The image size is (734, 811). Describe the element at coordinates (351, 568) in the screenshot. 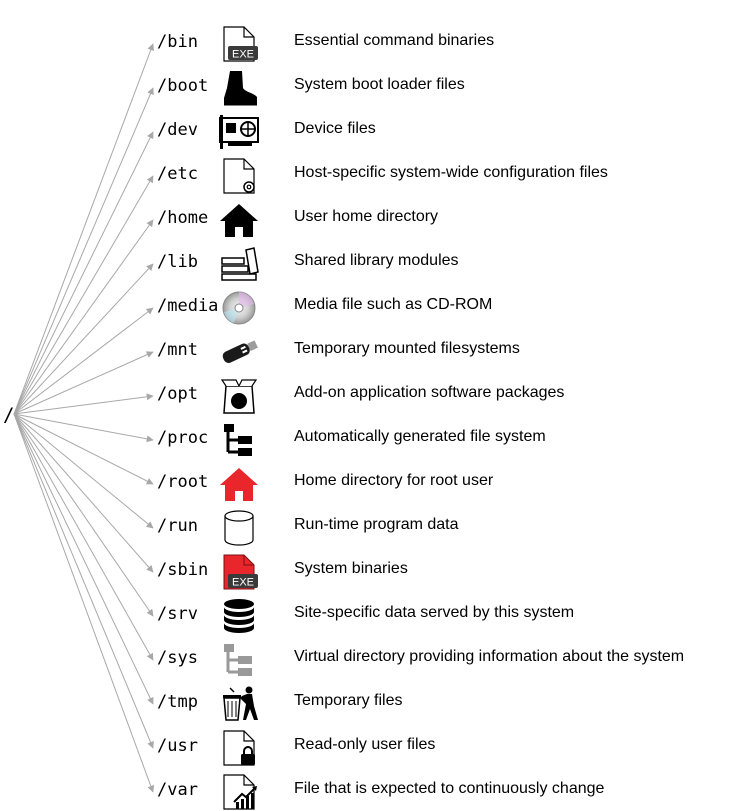

I see `directory-description: System binaries` at that location.